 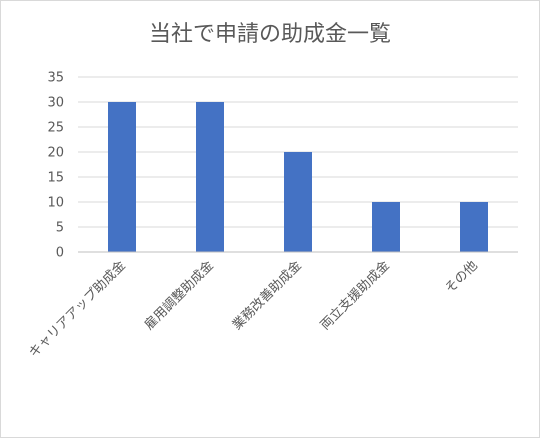 What do you see at coordinates (269, 34) in the screenshot?
I see `chart-title: 当社で申請の助成金一覧` at bounding box center [269, 34].